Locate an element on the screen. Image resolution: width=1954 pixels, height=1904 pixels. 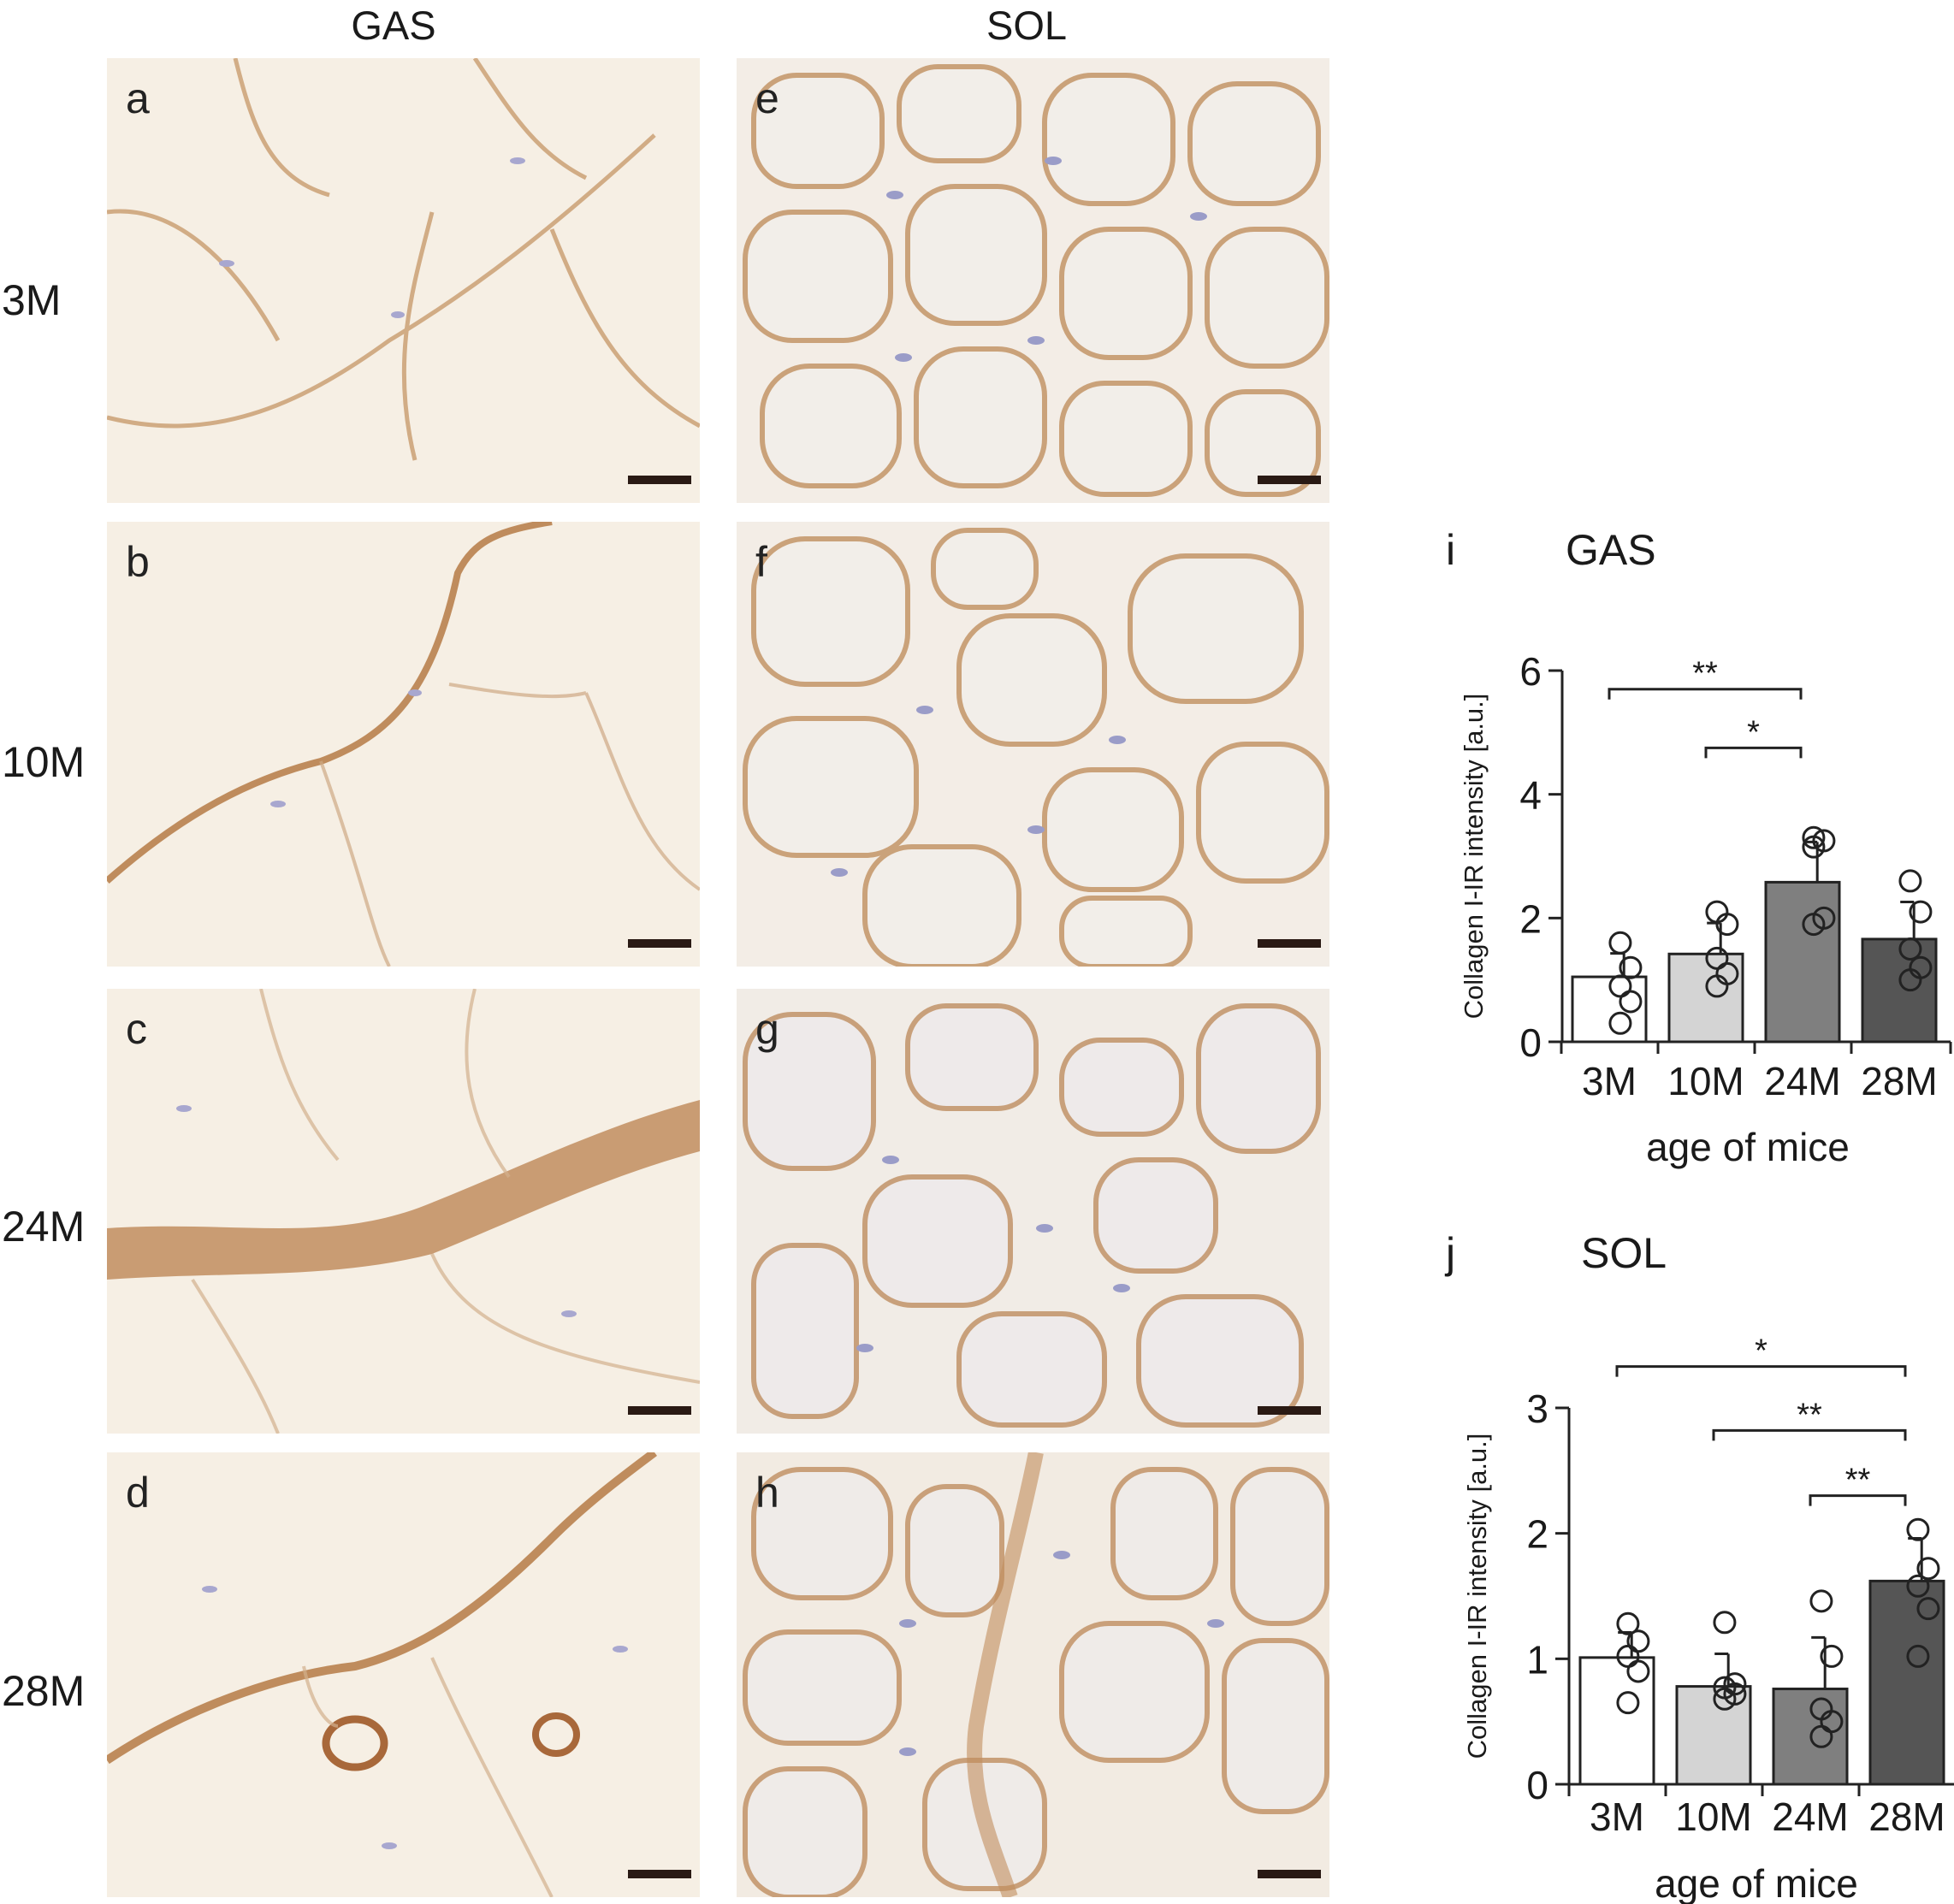
panel-label-g: g is located at coordinates (767, 1029).